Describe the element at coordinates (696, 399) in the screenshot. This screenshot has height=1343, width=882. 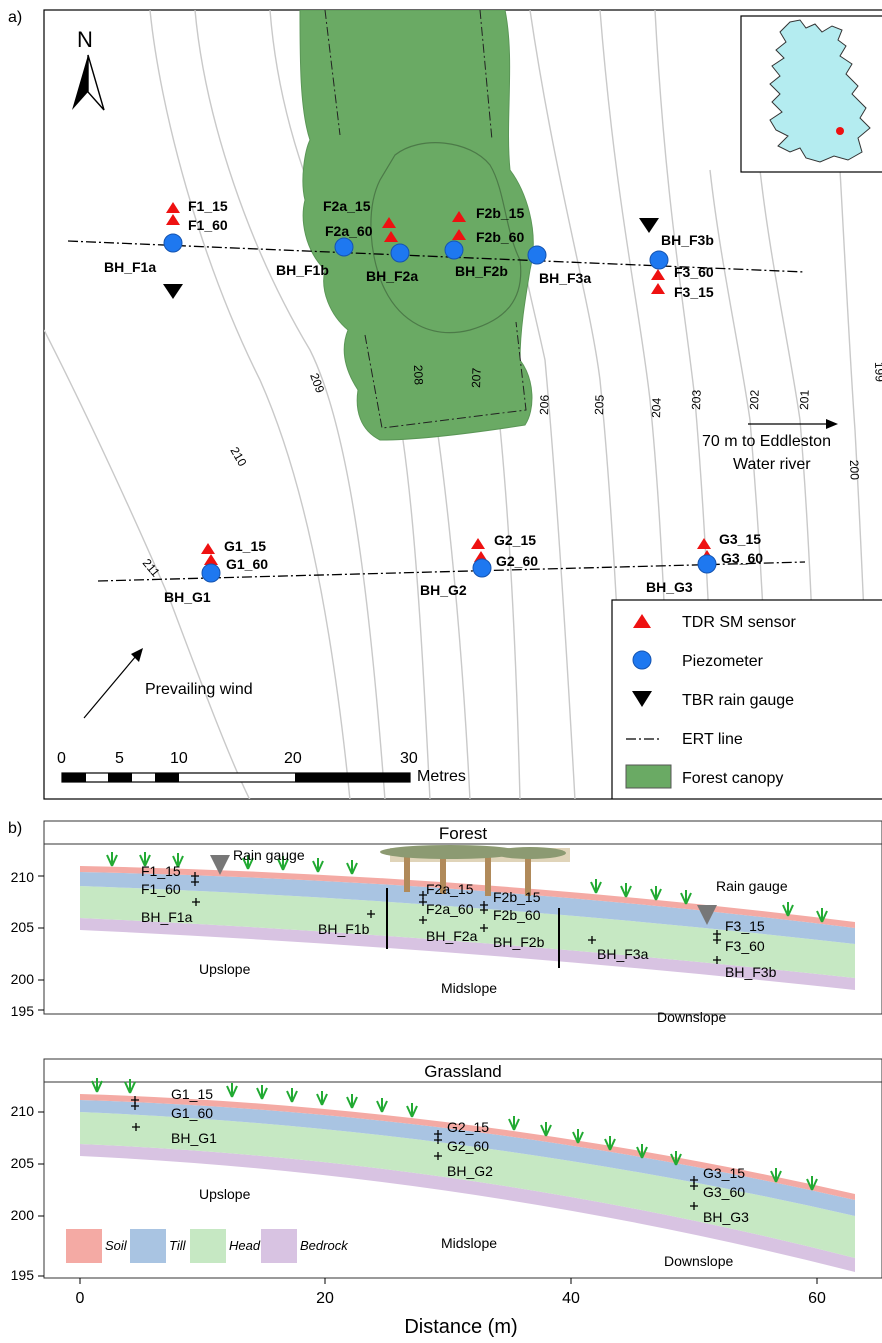
I see `contour-label-203: 203` at that location.